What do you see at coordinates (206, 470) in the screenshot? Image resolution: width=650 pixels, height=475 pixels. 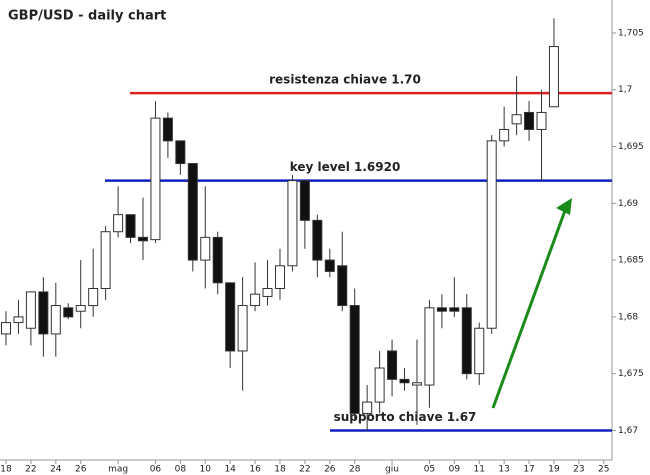 I see `x-tick-label: 10` at bounding box center [206, 470].